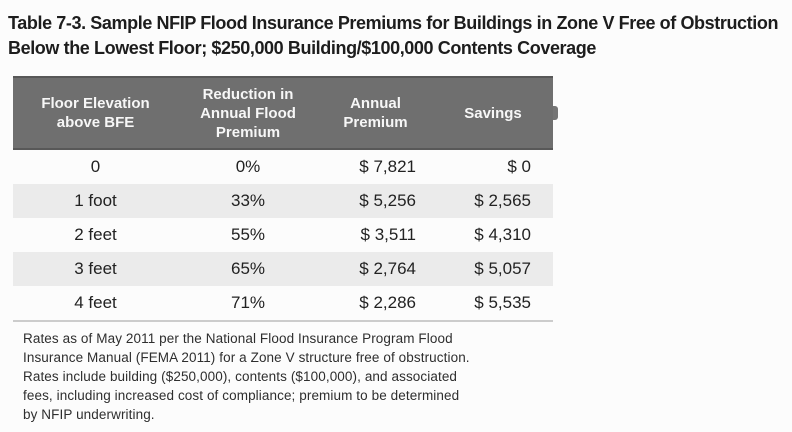 This screenshot has width=792, height=432. Describe the element at coordinates (248, 94) in the screenshot. I see `header-line: Reduction in` at that location.